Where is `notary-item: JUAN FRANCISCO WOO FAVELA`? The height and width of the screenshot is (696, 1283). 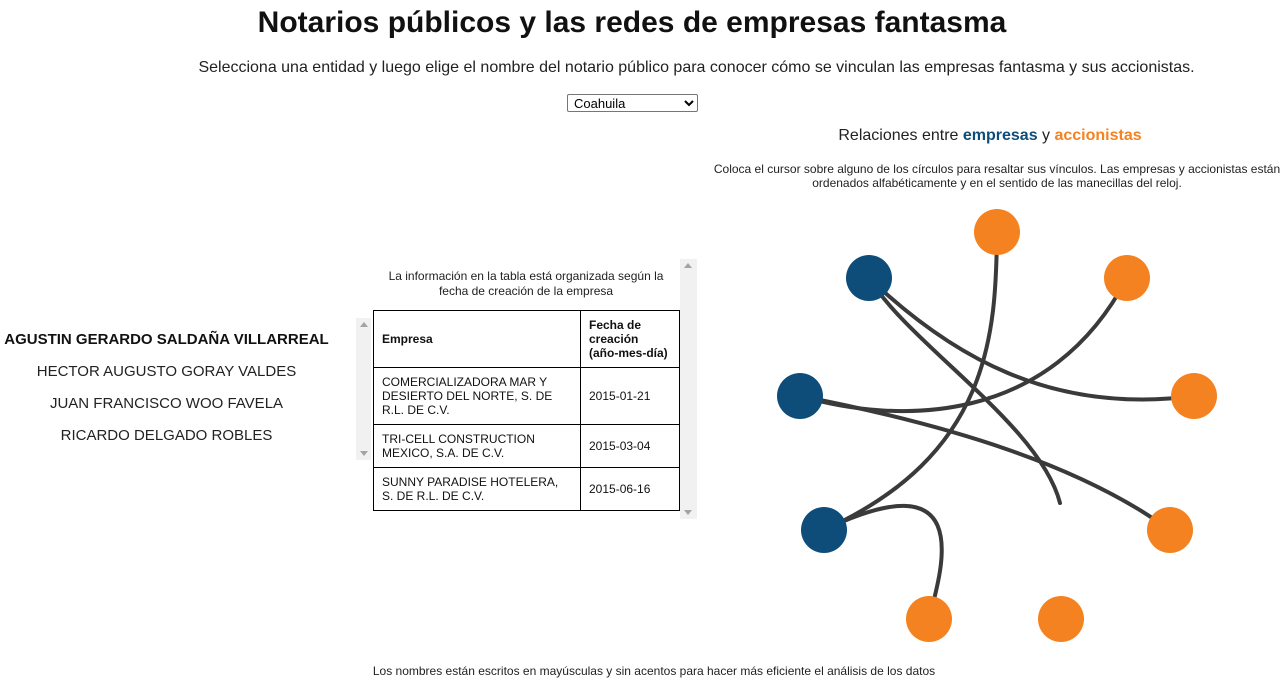
notary-item: JUAN FRANCISCO WOO FAVELA is located at coordinates (166, 403).